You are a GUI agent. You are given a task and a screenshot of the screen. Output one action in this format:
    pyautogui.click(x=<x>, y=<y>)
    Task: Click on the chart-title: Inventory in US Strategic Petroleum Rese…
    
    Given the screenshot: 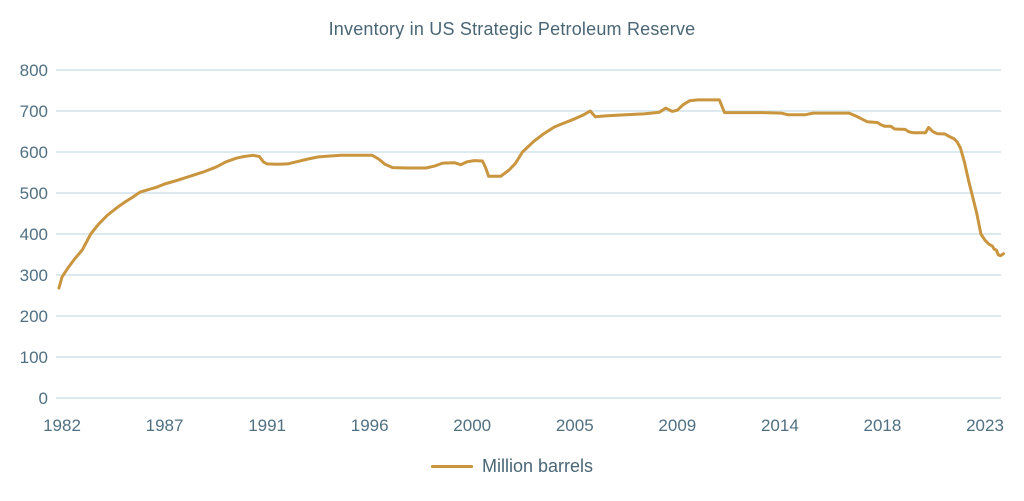 What is the action you would take?
    pyautogui.click(x=512, y=29)
    